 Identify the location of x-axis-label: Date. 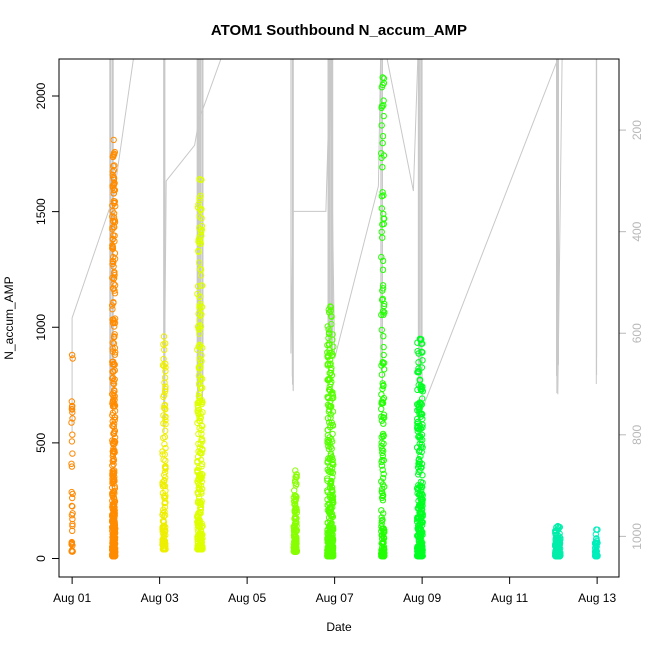
(339, 627).